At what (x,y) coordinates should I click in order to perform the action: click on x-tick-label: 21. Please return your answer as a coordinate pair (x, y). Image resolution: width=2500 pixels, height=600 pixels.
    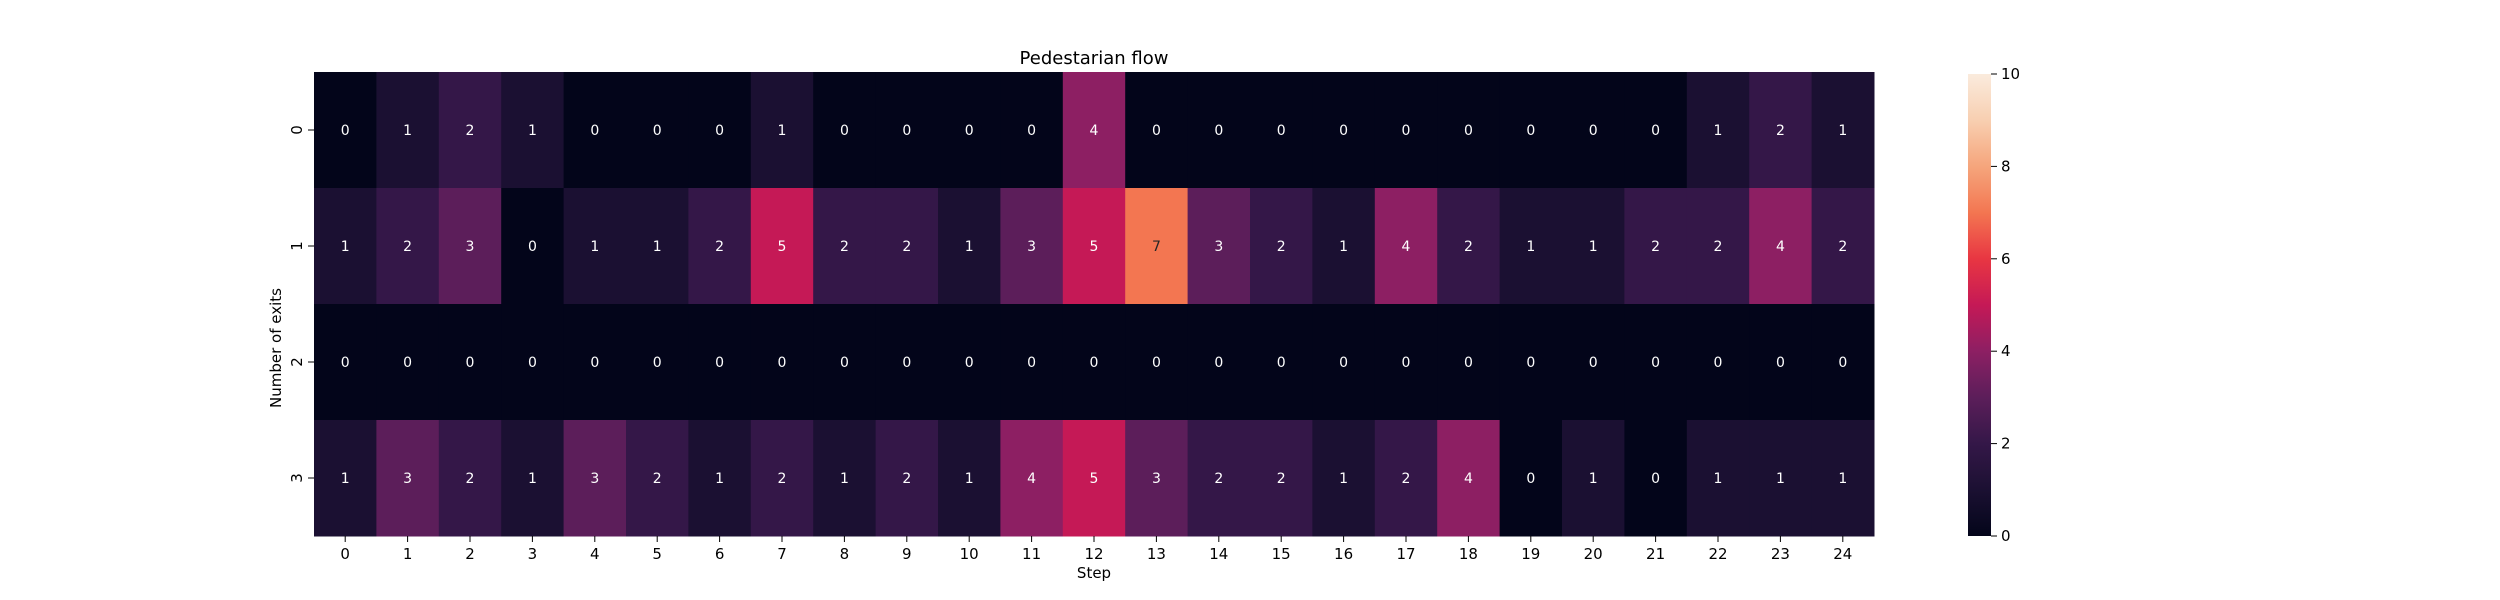
    Looking at the image, I should click on (1655, 554).